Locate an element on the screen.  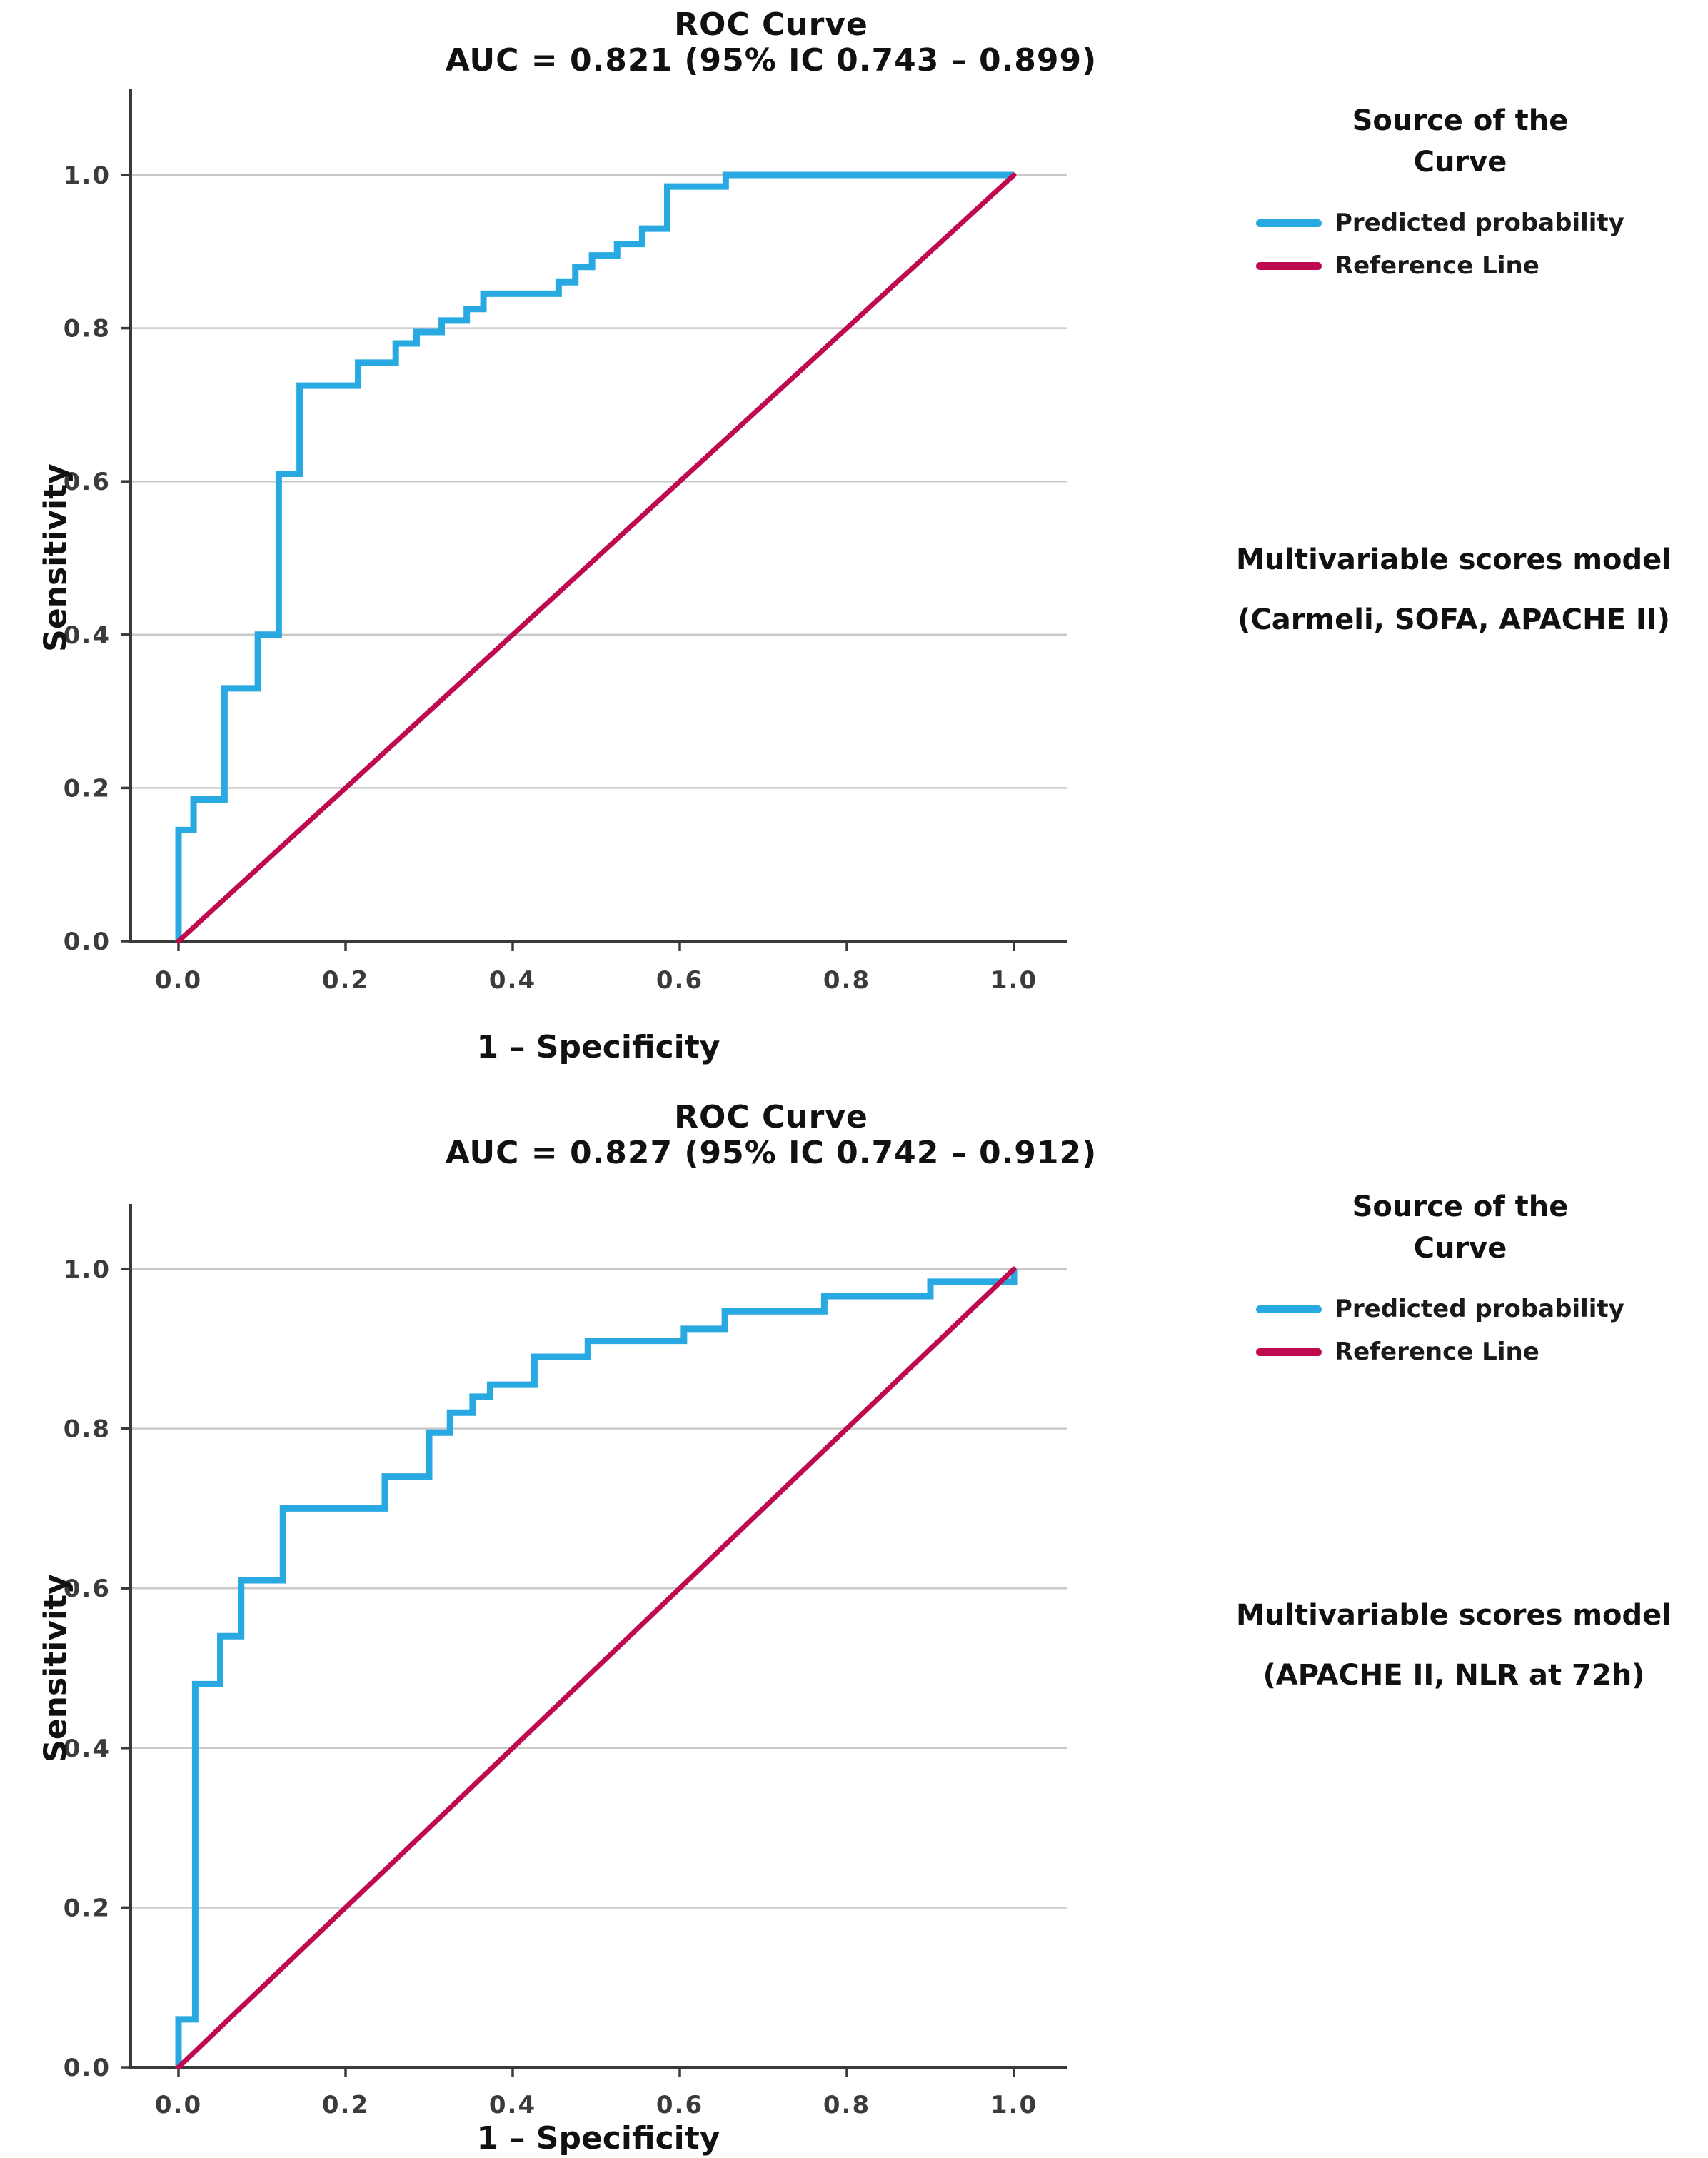
model-annotation-line2: (Carmeli, SOFA, APACHE II) is located at coordinates (1453, 620).